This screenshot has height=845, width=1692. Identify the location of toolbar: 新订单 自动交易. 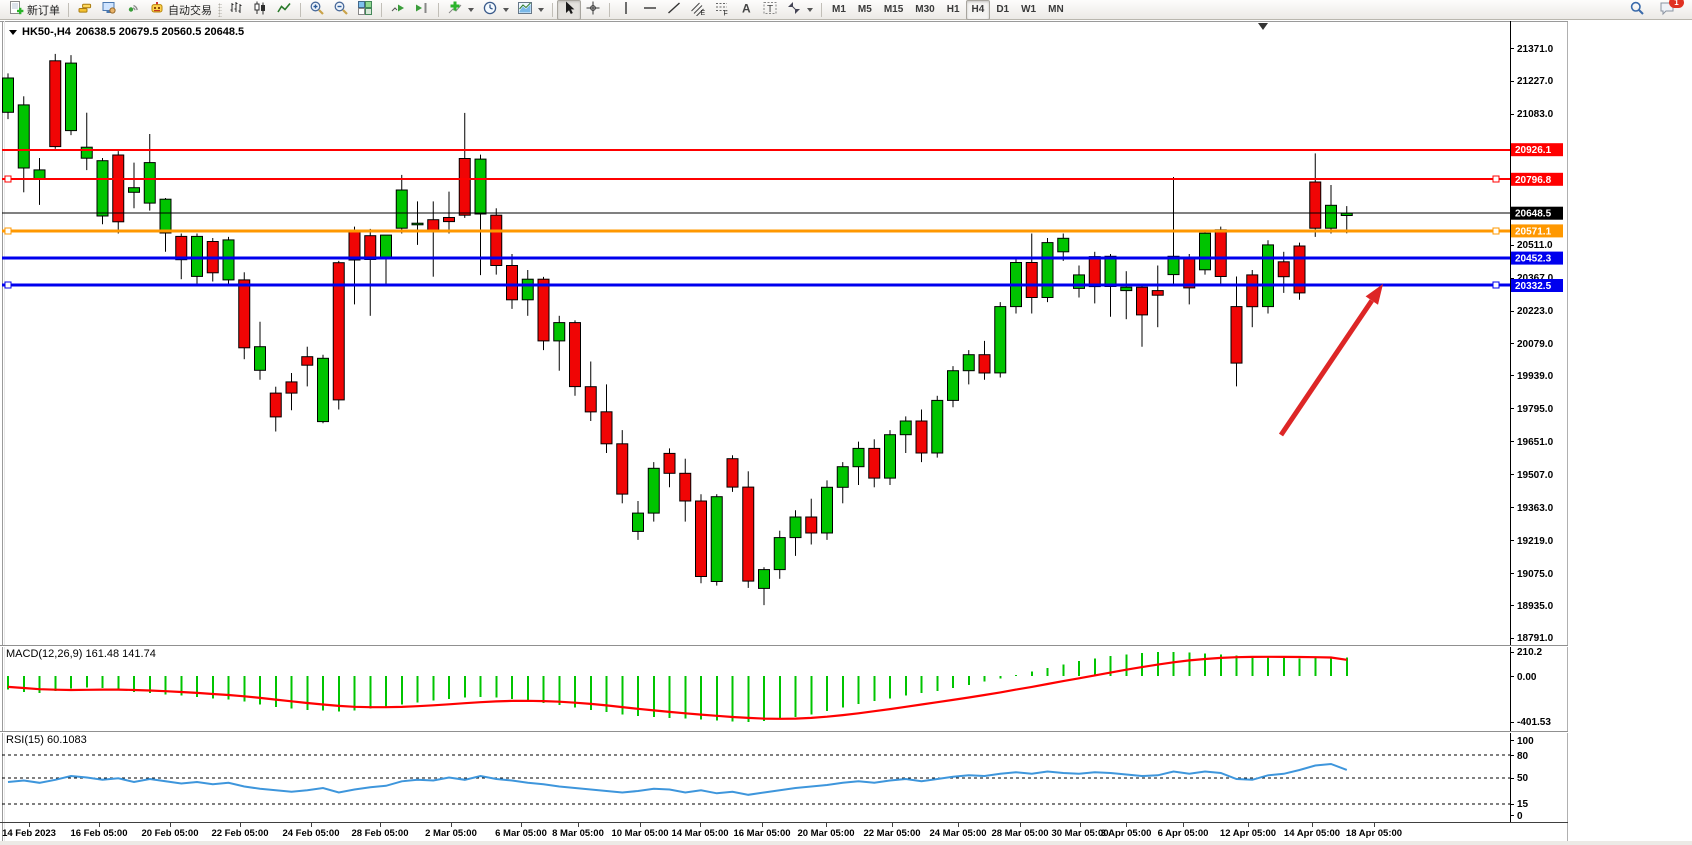
(846, 10).